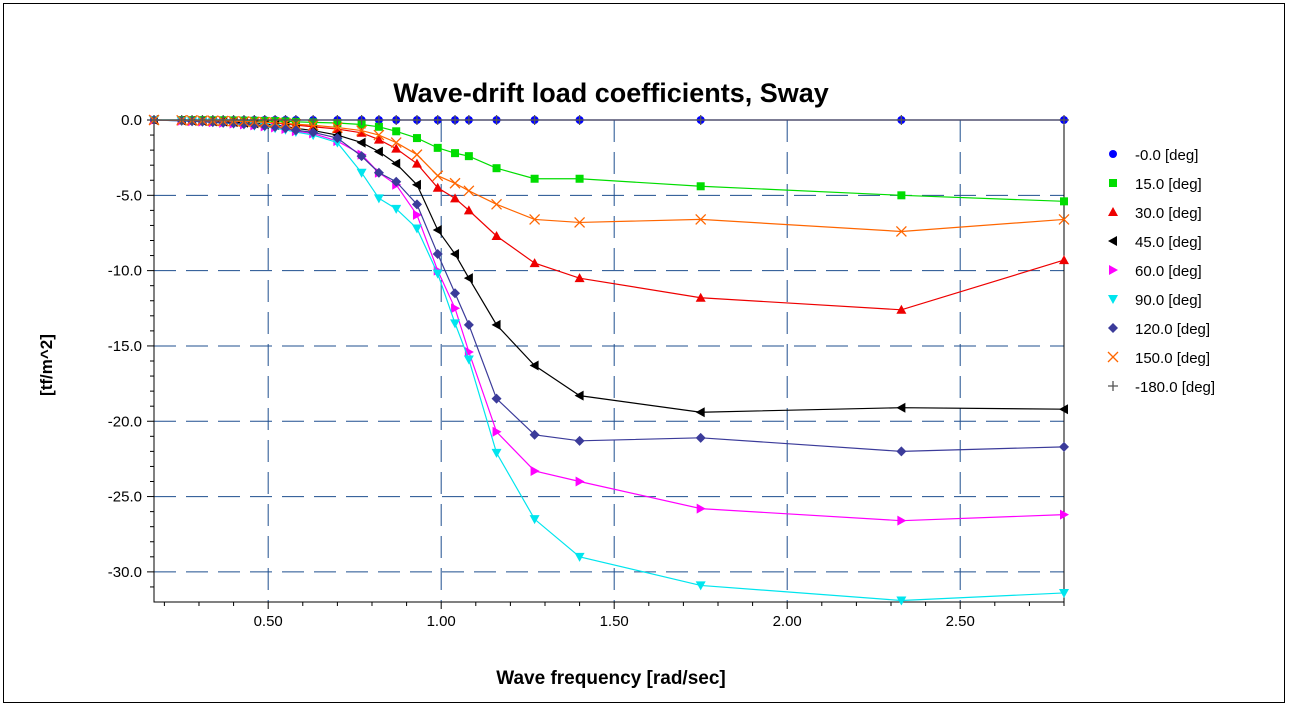 The height and width of the screenshot is (706, 1290). I want to click on x-tick-label: 2.00, so click(787, 621).